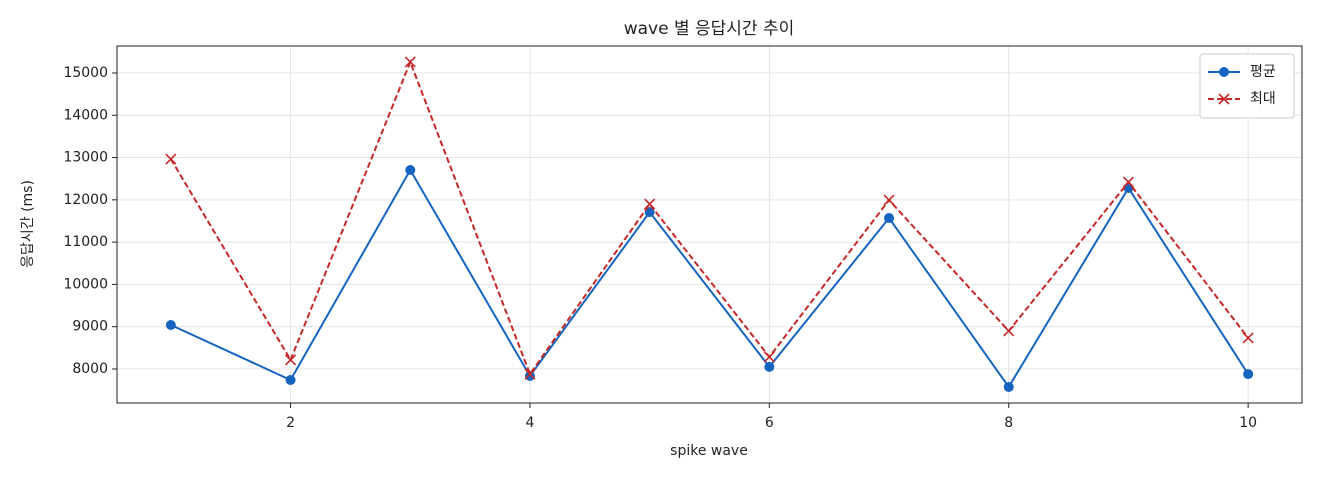  I want to click on legend-box, so click(1247, 86).